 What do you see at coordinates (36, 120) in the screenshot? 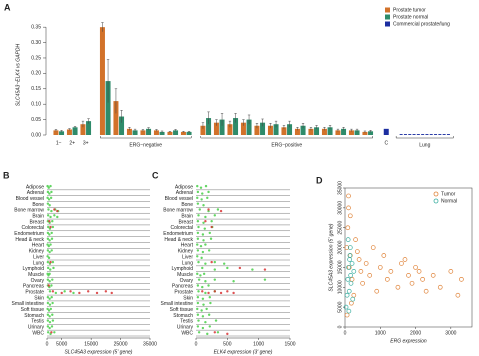
I see `y-tick-label: 0.05` at bounding box center [36, 120].